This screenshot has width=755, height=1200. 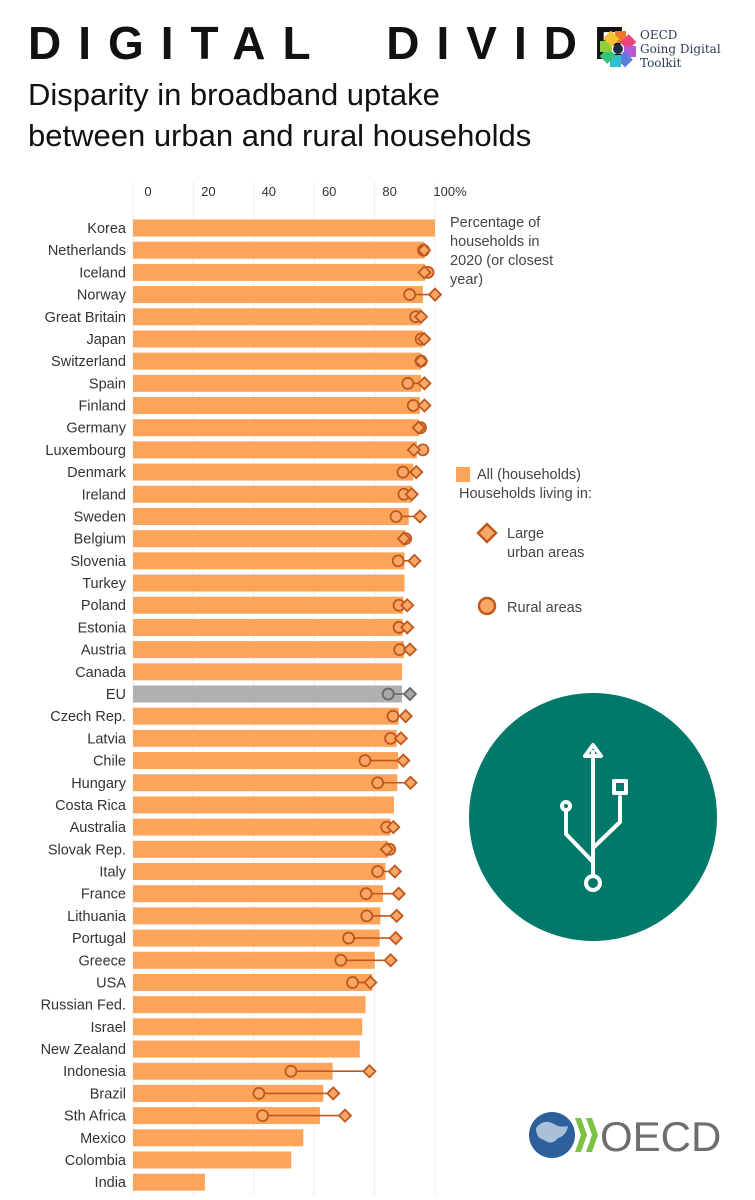 I want to click on toolkit-logo-text: OECD, so click(x=659, y=35).